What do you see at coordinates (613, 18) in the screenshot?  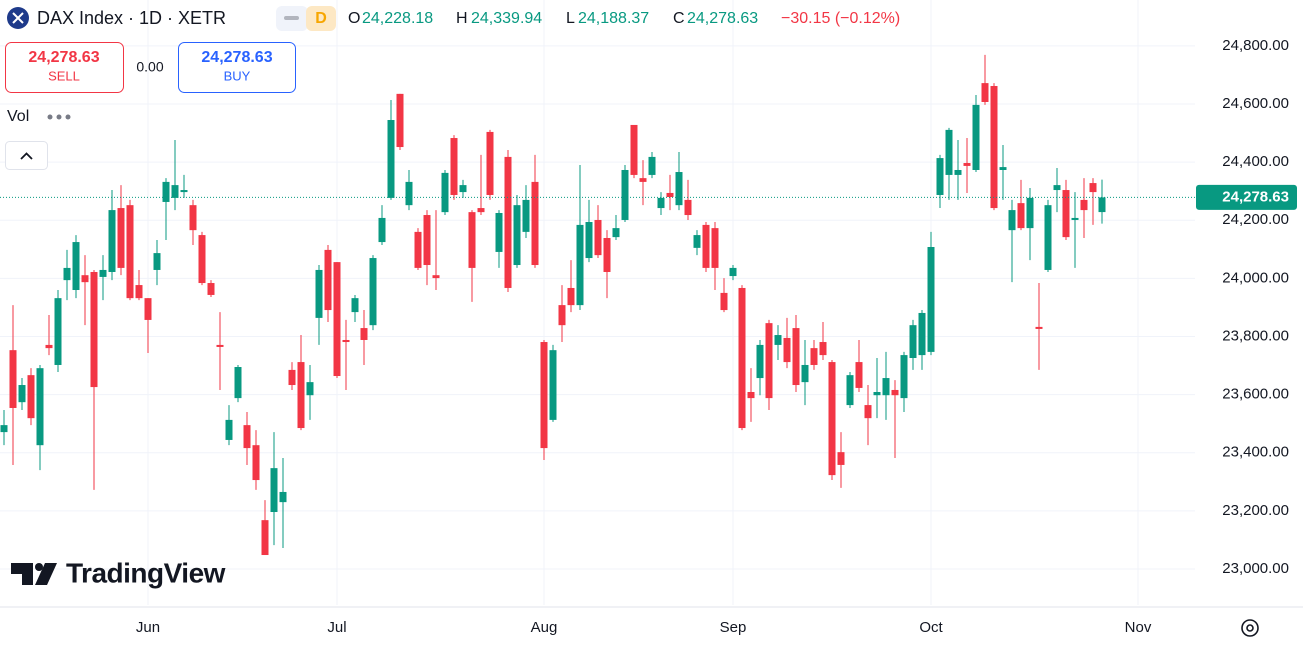 I see `ohlc-value: 24,188.37` at bounding box center [613, 18].